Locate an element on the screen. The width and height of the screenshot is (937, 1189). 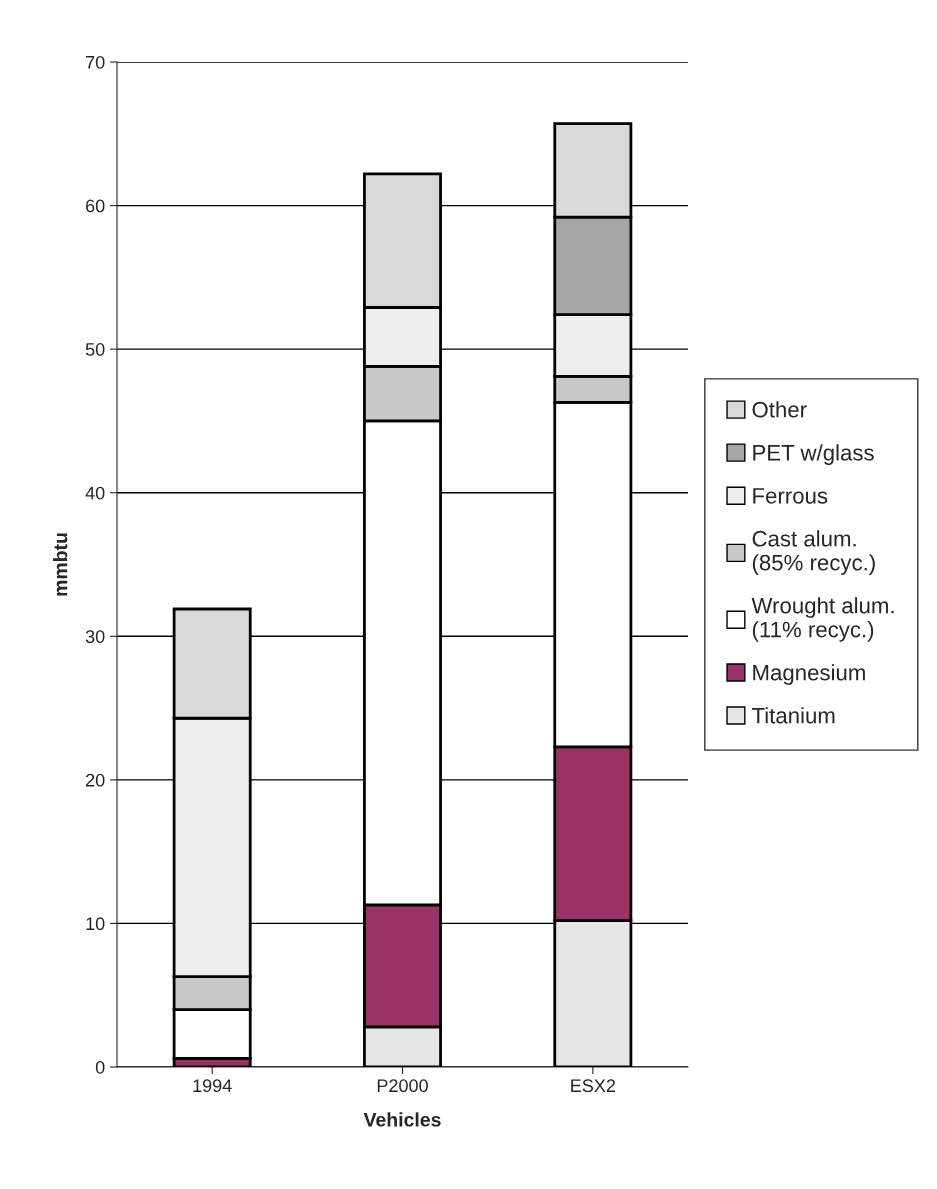
y-tick-label: 20 is located at coordinates (95, 780).